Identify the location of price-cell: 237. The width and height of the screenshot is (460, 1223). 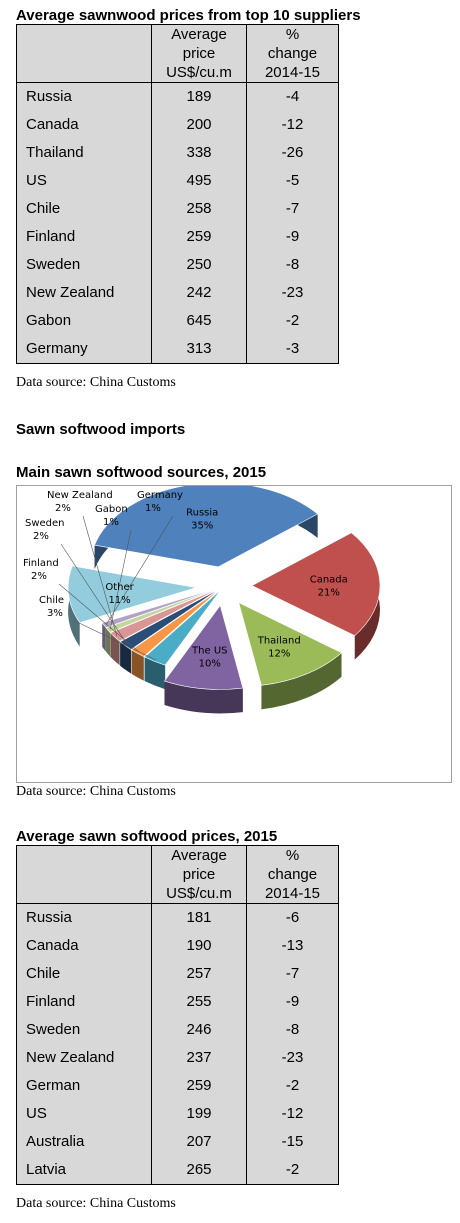
(199, 1058).